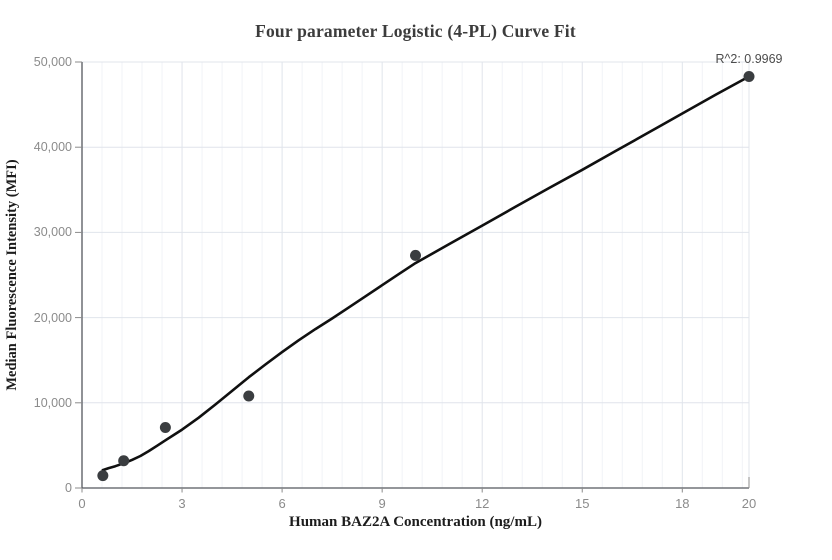 The image size is (832, 560). What do you see at coordinates (52, 147) in the screenshot?
I see `y-tick-label: 40,000` at bounding box center [52, 147].